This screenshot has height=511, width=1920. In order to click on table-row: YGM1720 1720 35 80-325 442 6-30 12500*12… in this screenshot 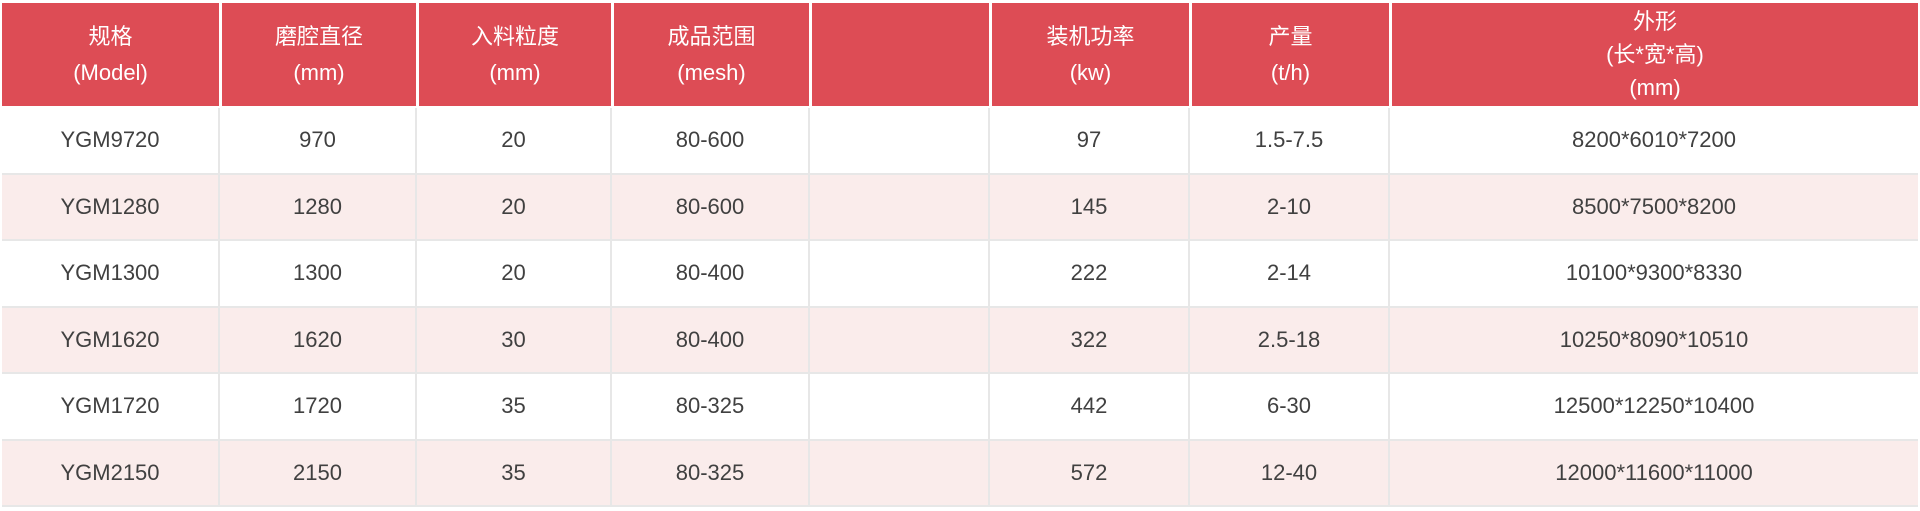, I will do `click(960, 407)`.